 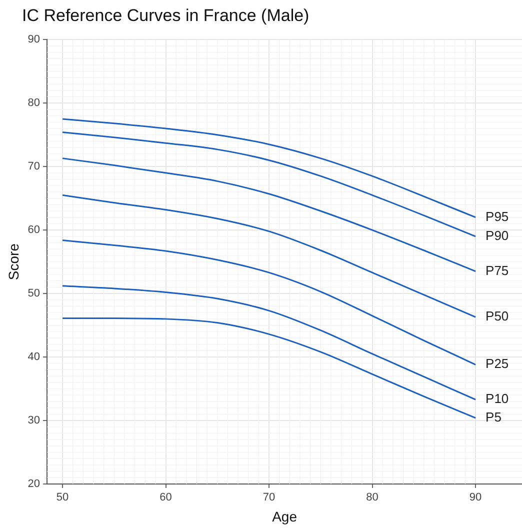 I want to click on series-label: P50, so click(x=497, y=316).